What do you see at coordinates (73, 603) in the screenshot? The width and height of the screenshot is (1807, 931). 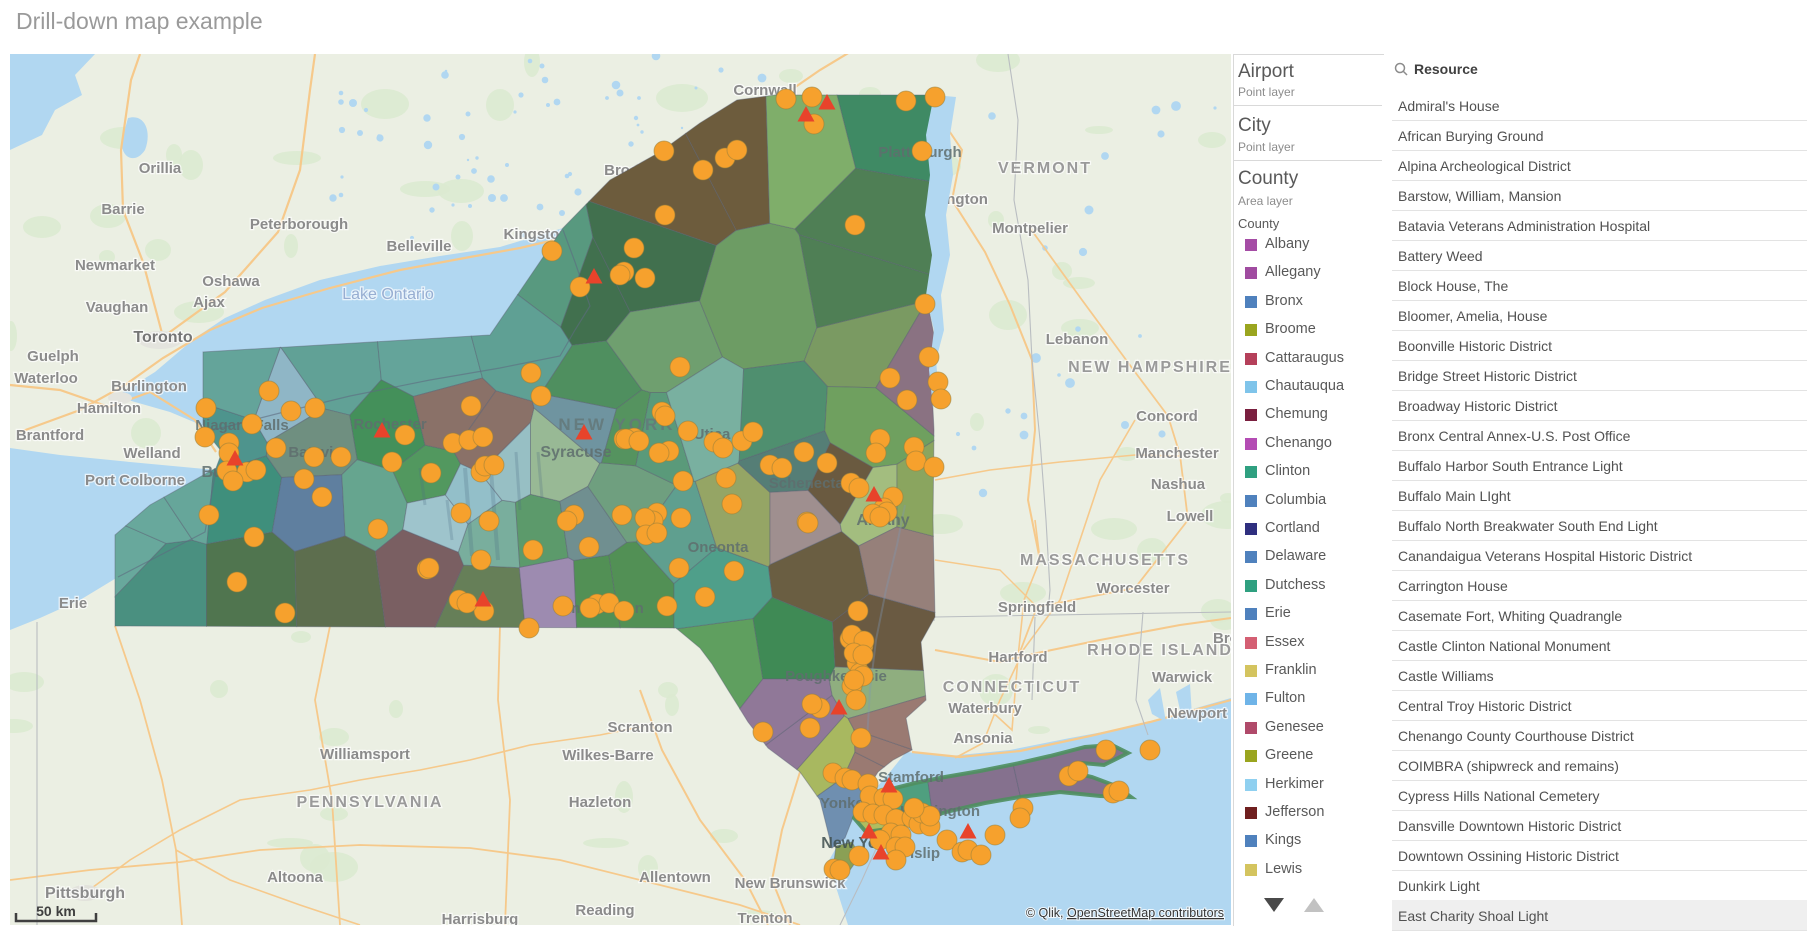 I see `svg-text: Erie` at bounding box center [73, 603].